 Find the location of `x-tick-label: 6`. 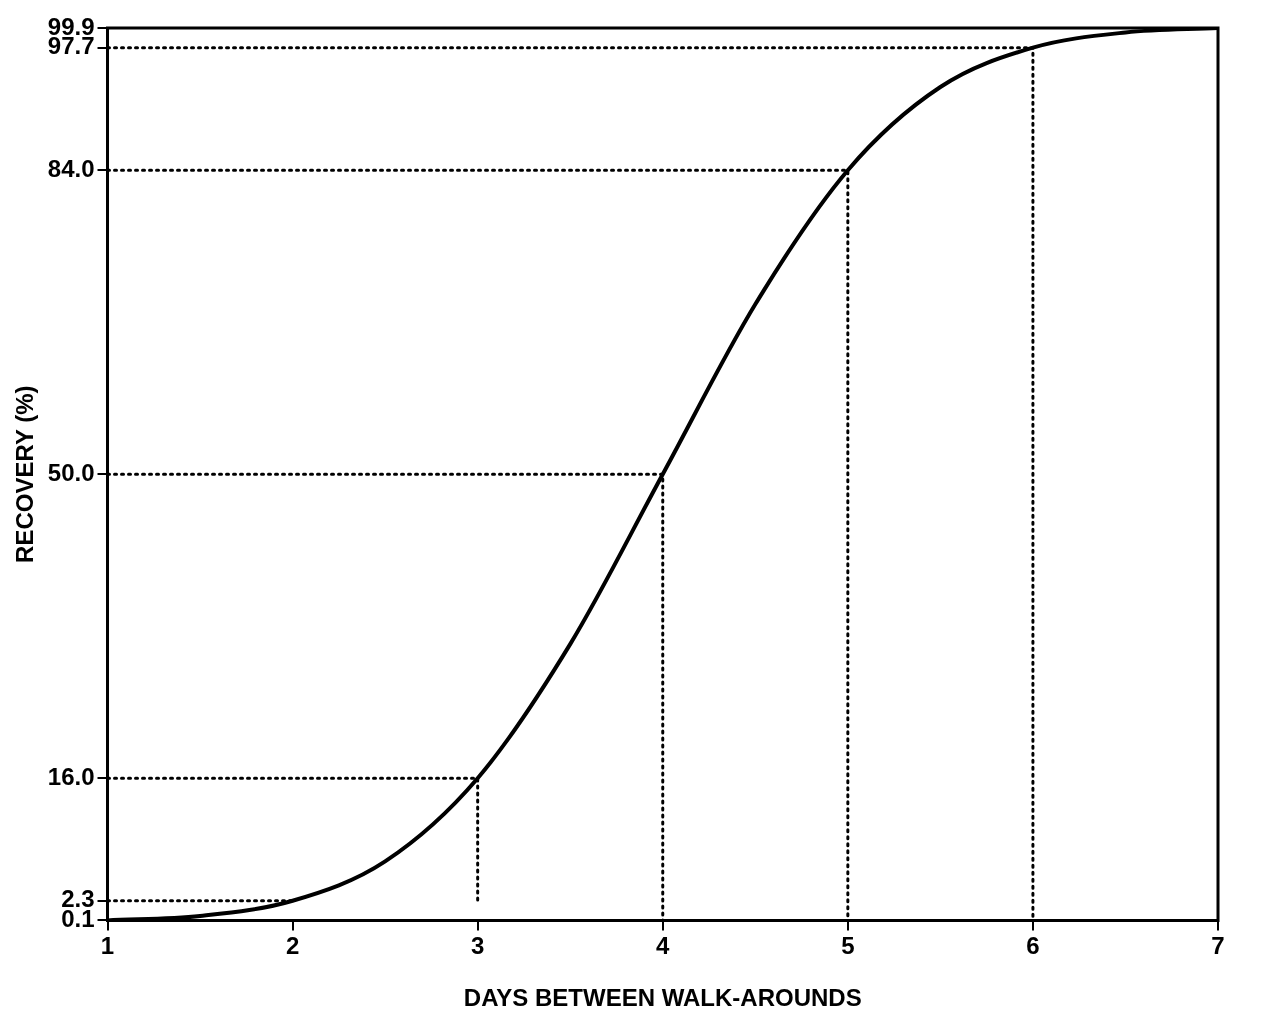

x-tick-label: 6 is located at coordinates (1033, 946).